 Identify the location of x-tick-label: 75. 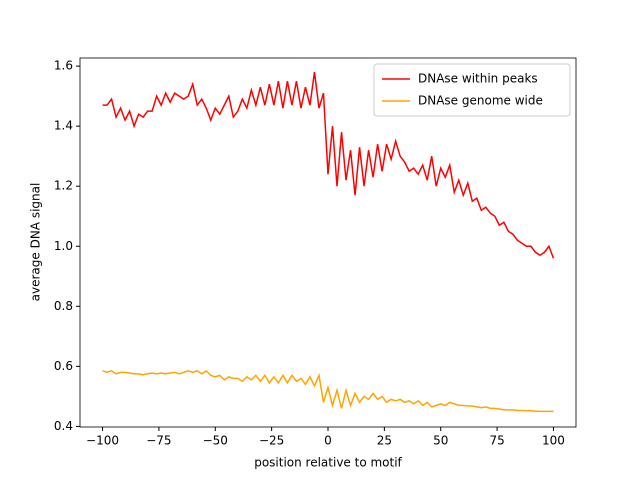
(496, 441).